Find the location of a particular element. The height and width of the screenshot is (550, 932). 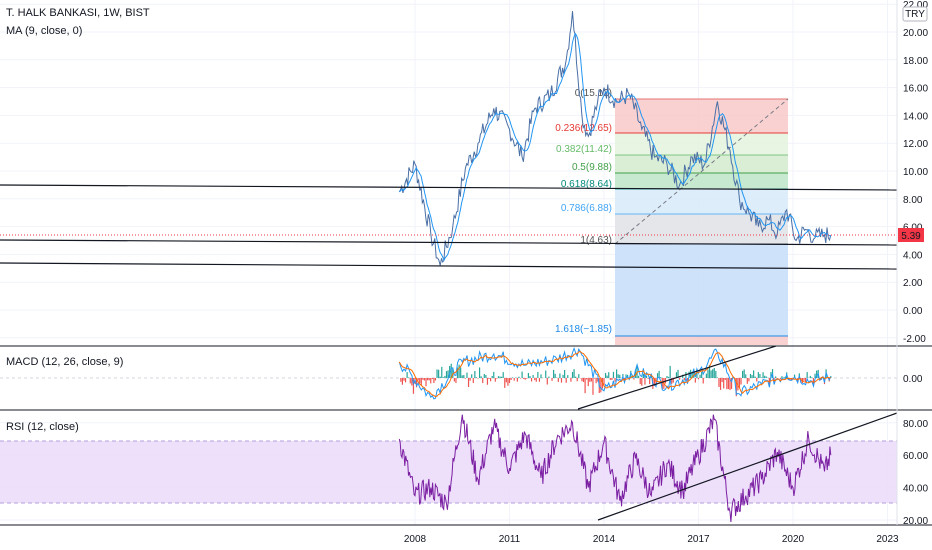

rsi-tick-20.00: 20.00 is located at coordinates (915, 521).